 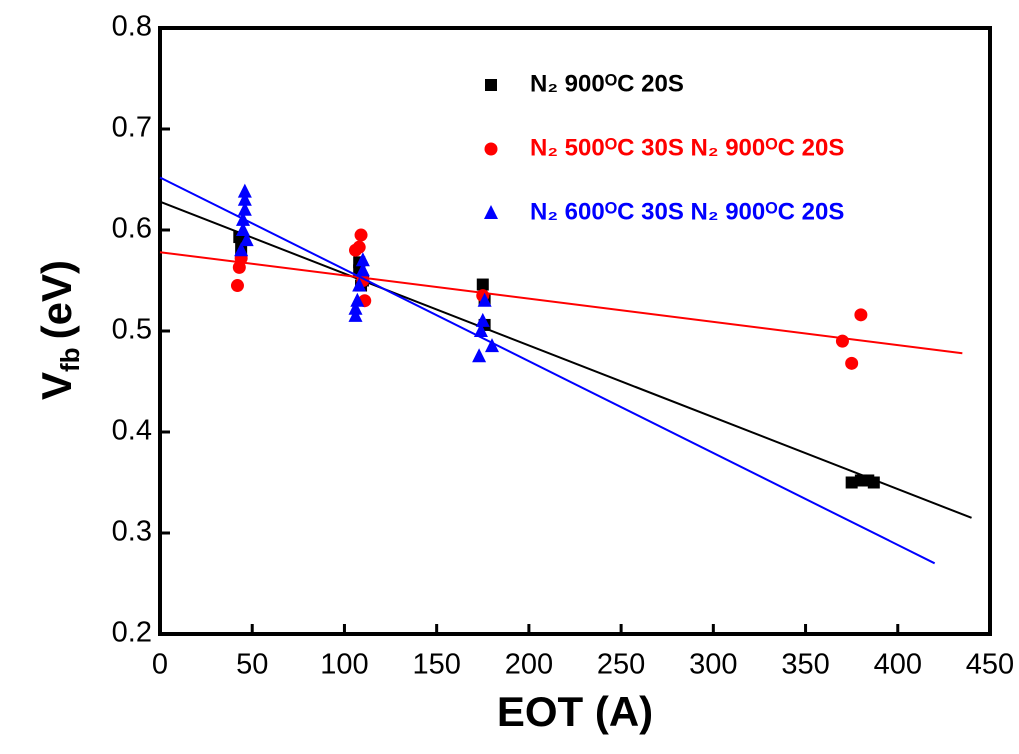 I want to click on y-axis-title-sub: fb, so click(x=70, y=359).